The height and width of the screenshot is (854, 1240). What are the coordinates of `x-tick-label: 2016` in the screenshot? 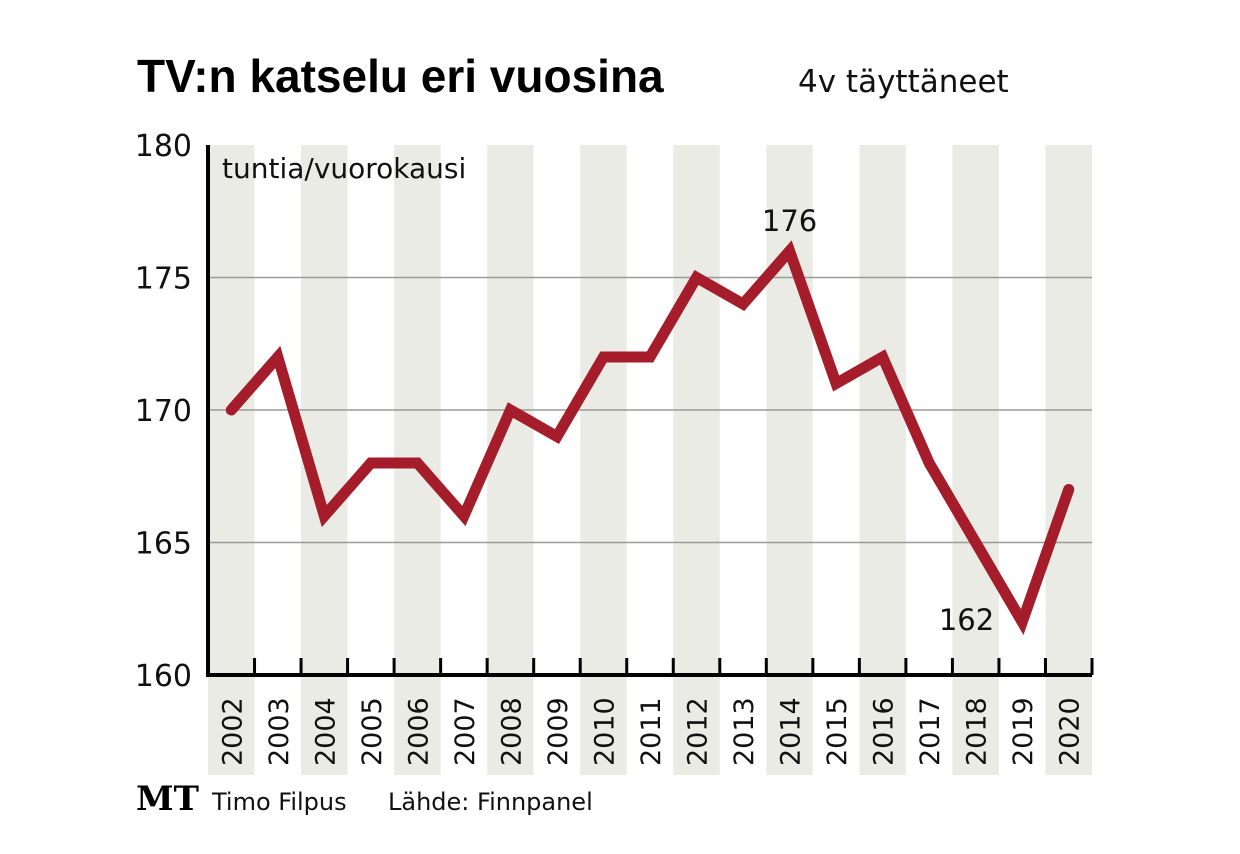 It's located at (884, 731).